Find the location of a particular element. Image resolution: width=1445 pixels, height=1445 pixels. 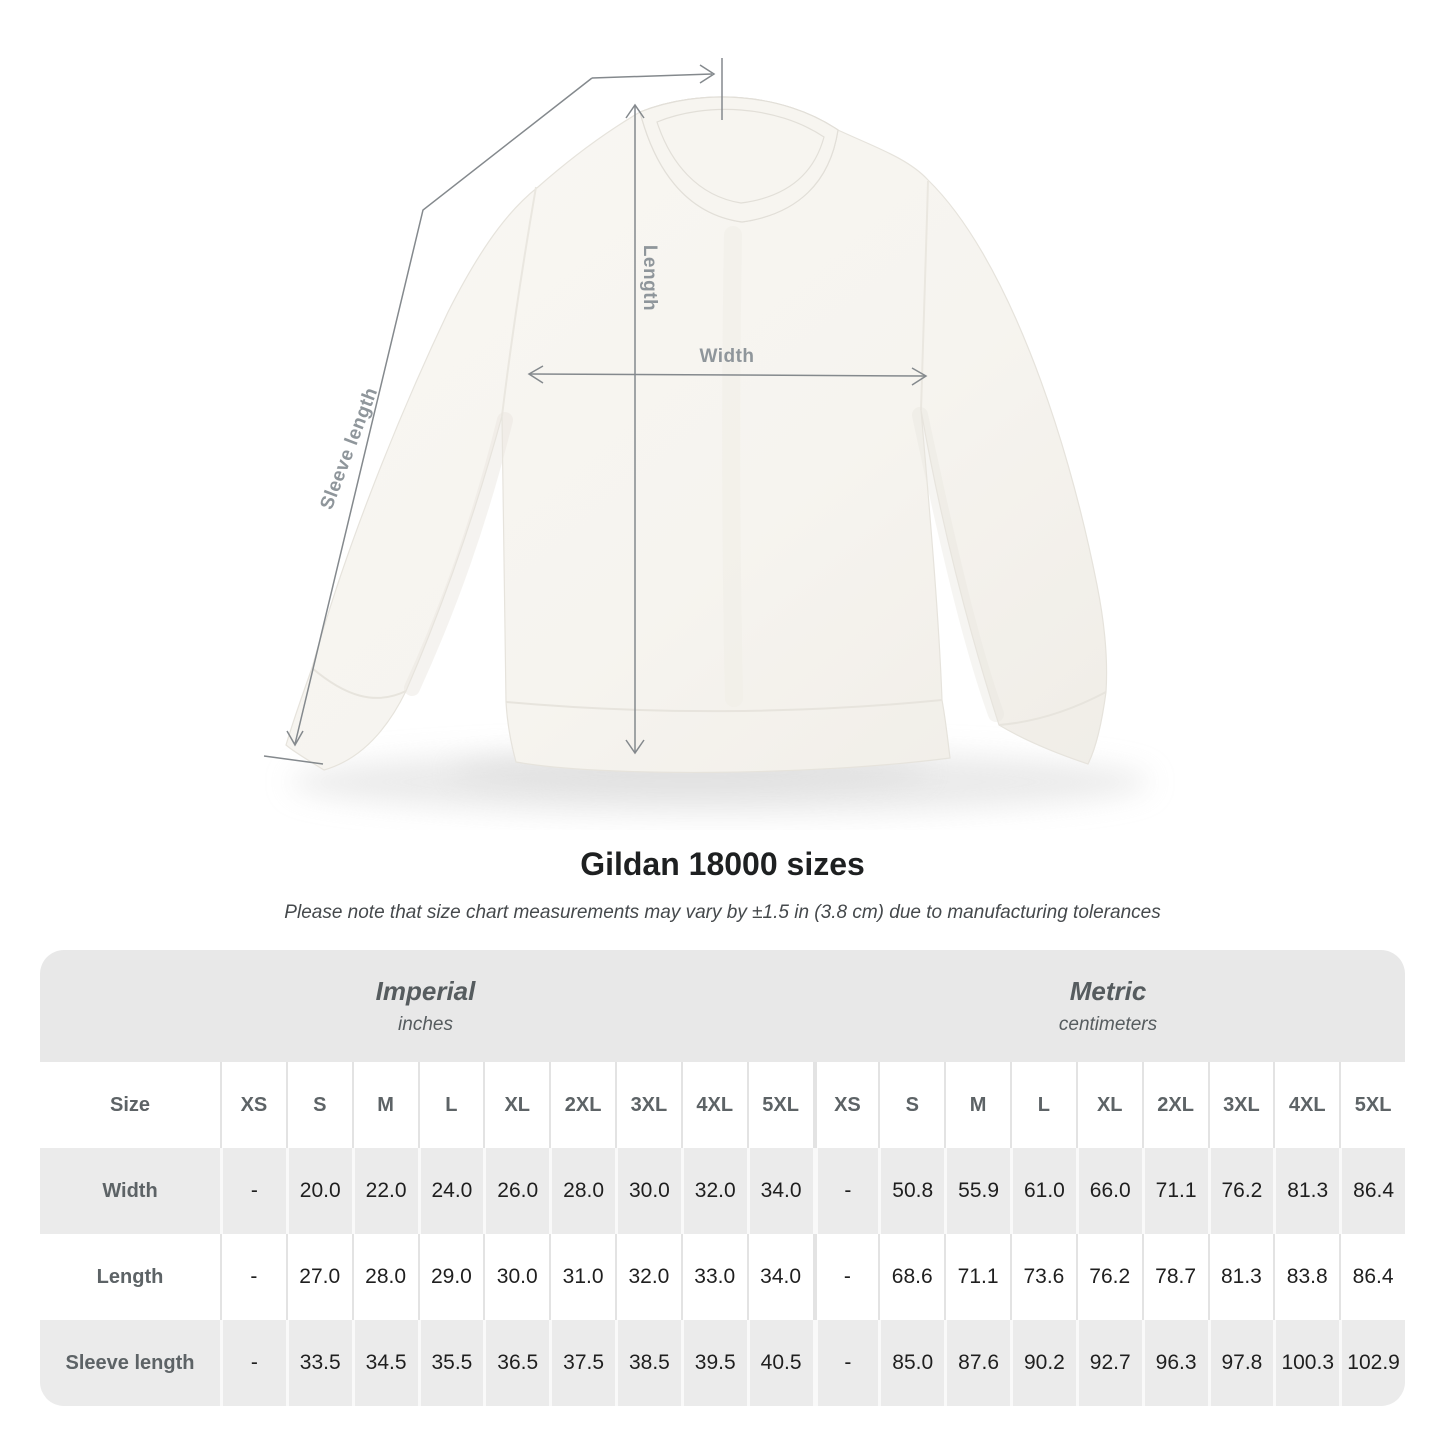

size-header-label: Size is located at coordinates (130, 1104).